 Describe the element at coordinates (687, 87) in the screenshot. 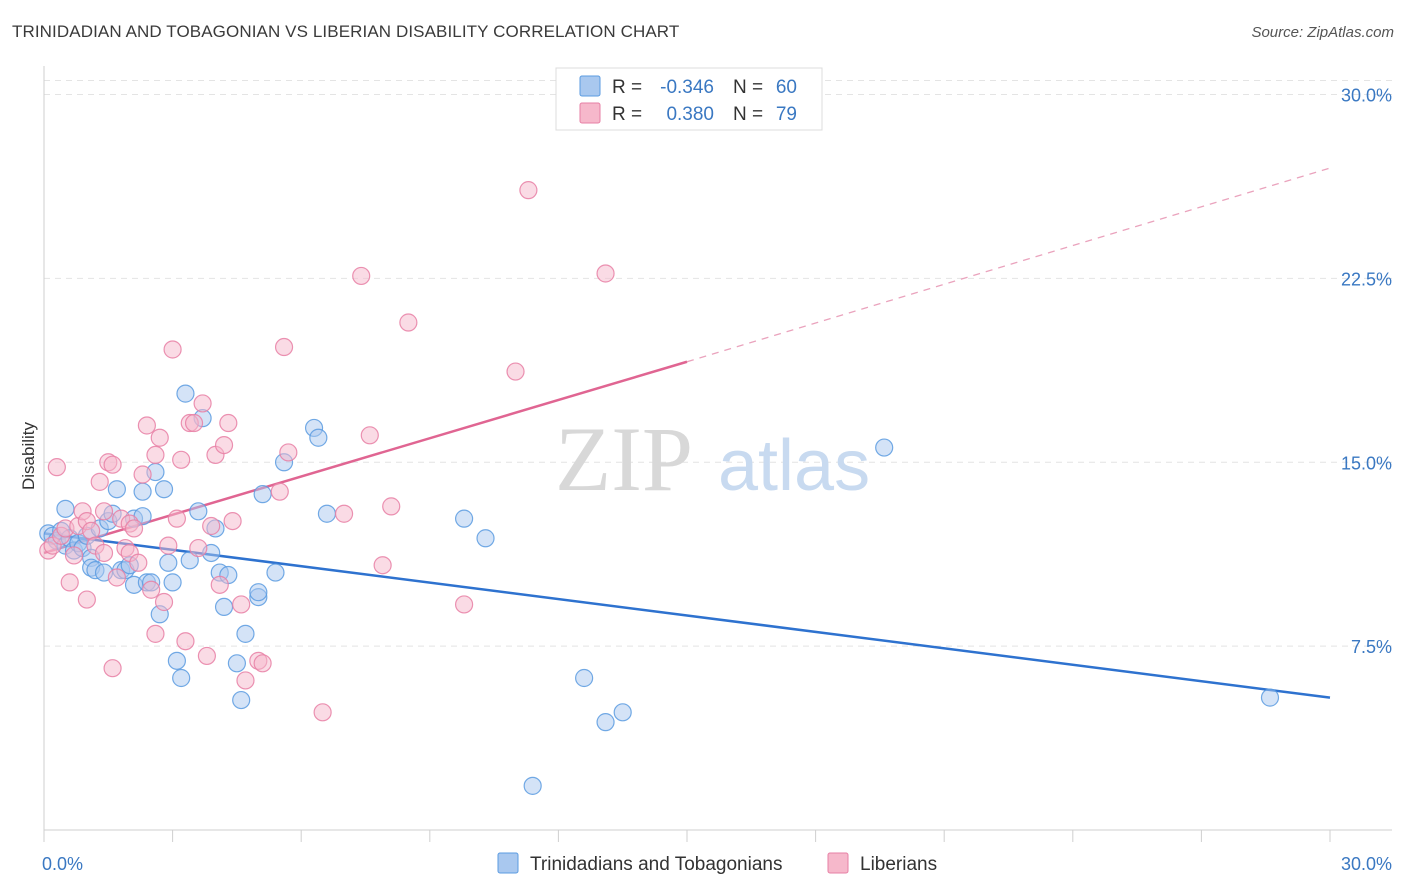

I see `legend-r-value: -0.346` at that location.